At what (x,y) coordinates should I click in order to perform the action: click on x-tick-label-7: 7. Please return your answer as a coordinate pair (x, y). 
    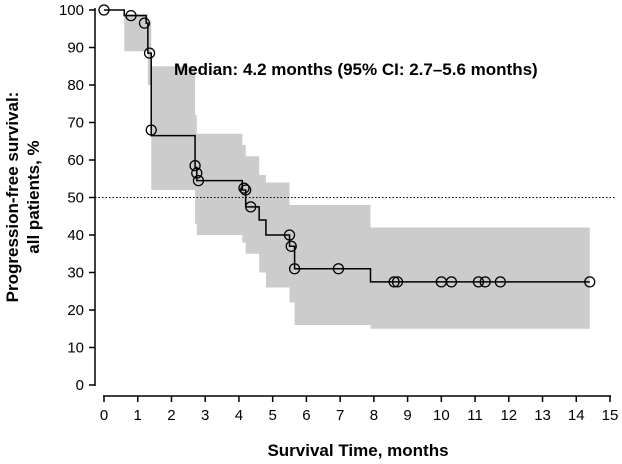
    Looking at the image, I should click on (340, 415).